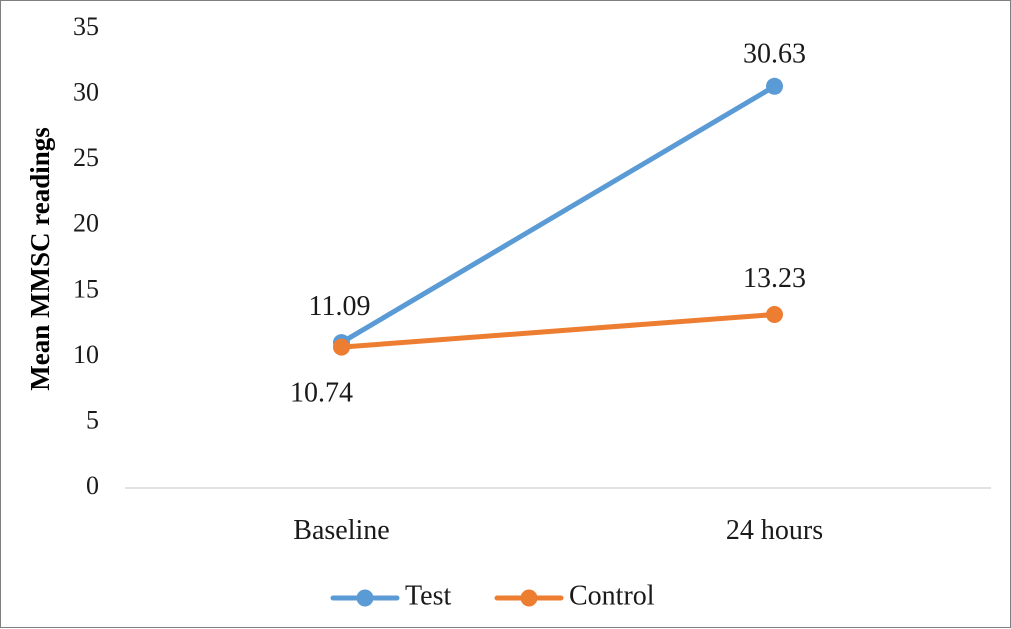 This screenshot has height=629, width=1011. Describe the element at coordinates (340, 306) in the screenshot. I see `data-label-test: 11.09` at that location.